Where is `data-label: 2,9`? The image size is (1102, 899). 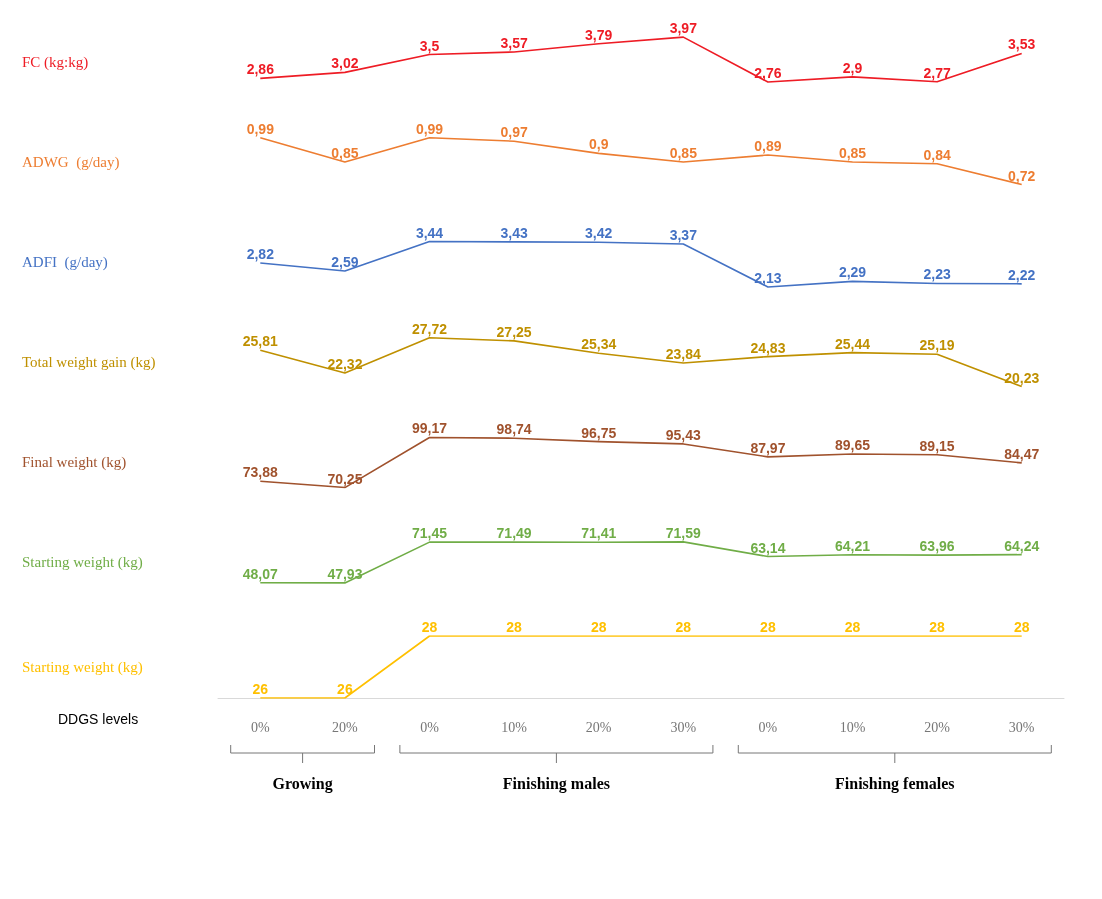
data-label: 2,9 is located at coordinates (852, 67).